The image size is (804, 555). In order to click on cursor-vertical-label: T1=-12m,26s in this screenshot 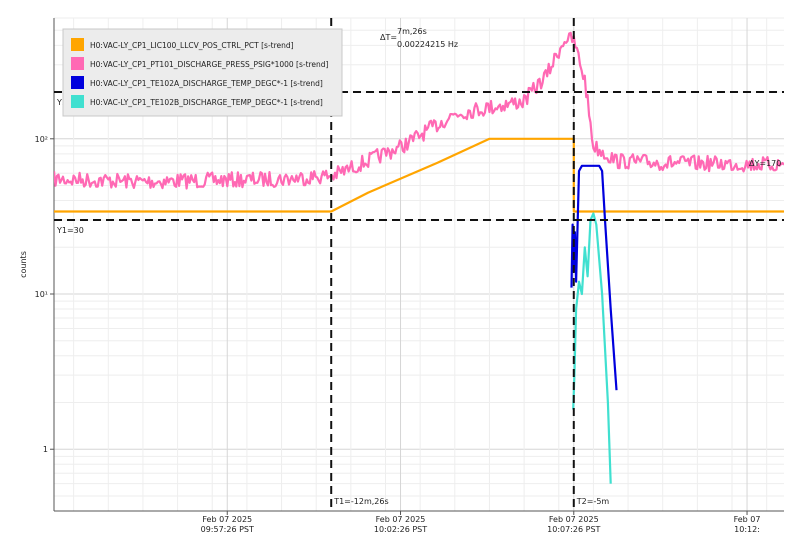, I will do `click(360, 501)`.